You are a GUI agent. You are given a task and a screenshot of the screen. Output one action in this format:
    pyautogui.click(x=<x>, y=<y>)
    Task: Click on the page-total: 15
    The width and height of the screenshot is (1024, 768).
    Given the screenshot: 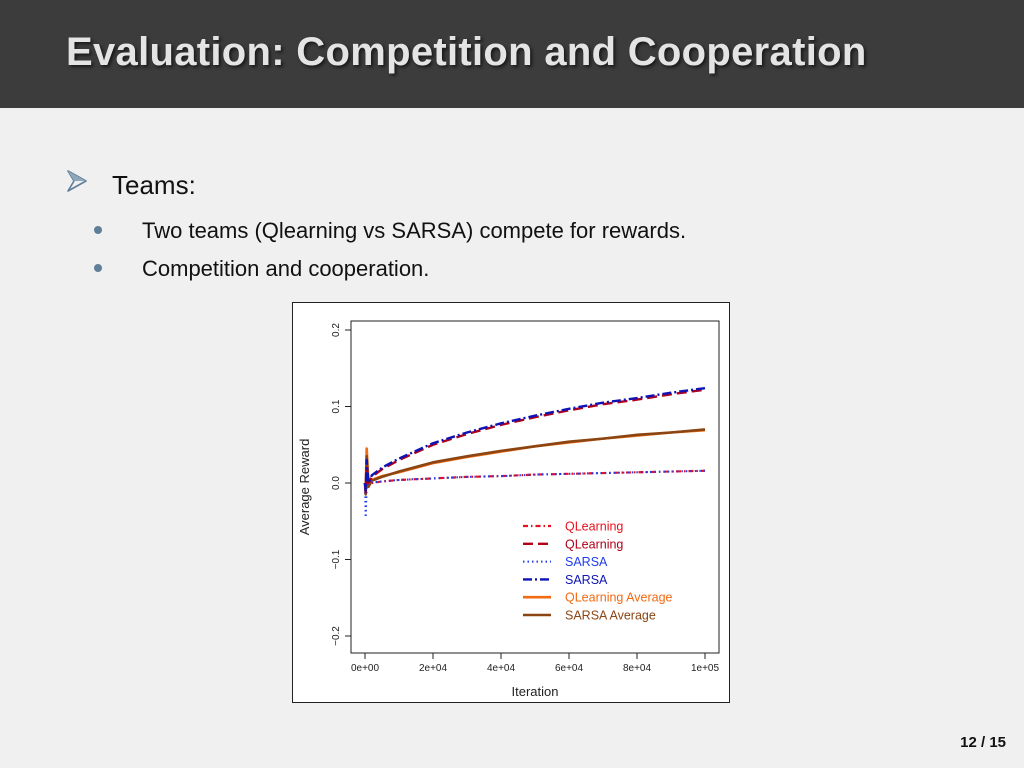 What is the action you would take?
    pyautogui.click(x=997, y=742)
    